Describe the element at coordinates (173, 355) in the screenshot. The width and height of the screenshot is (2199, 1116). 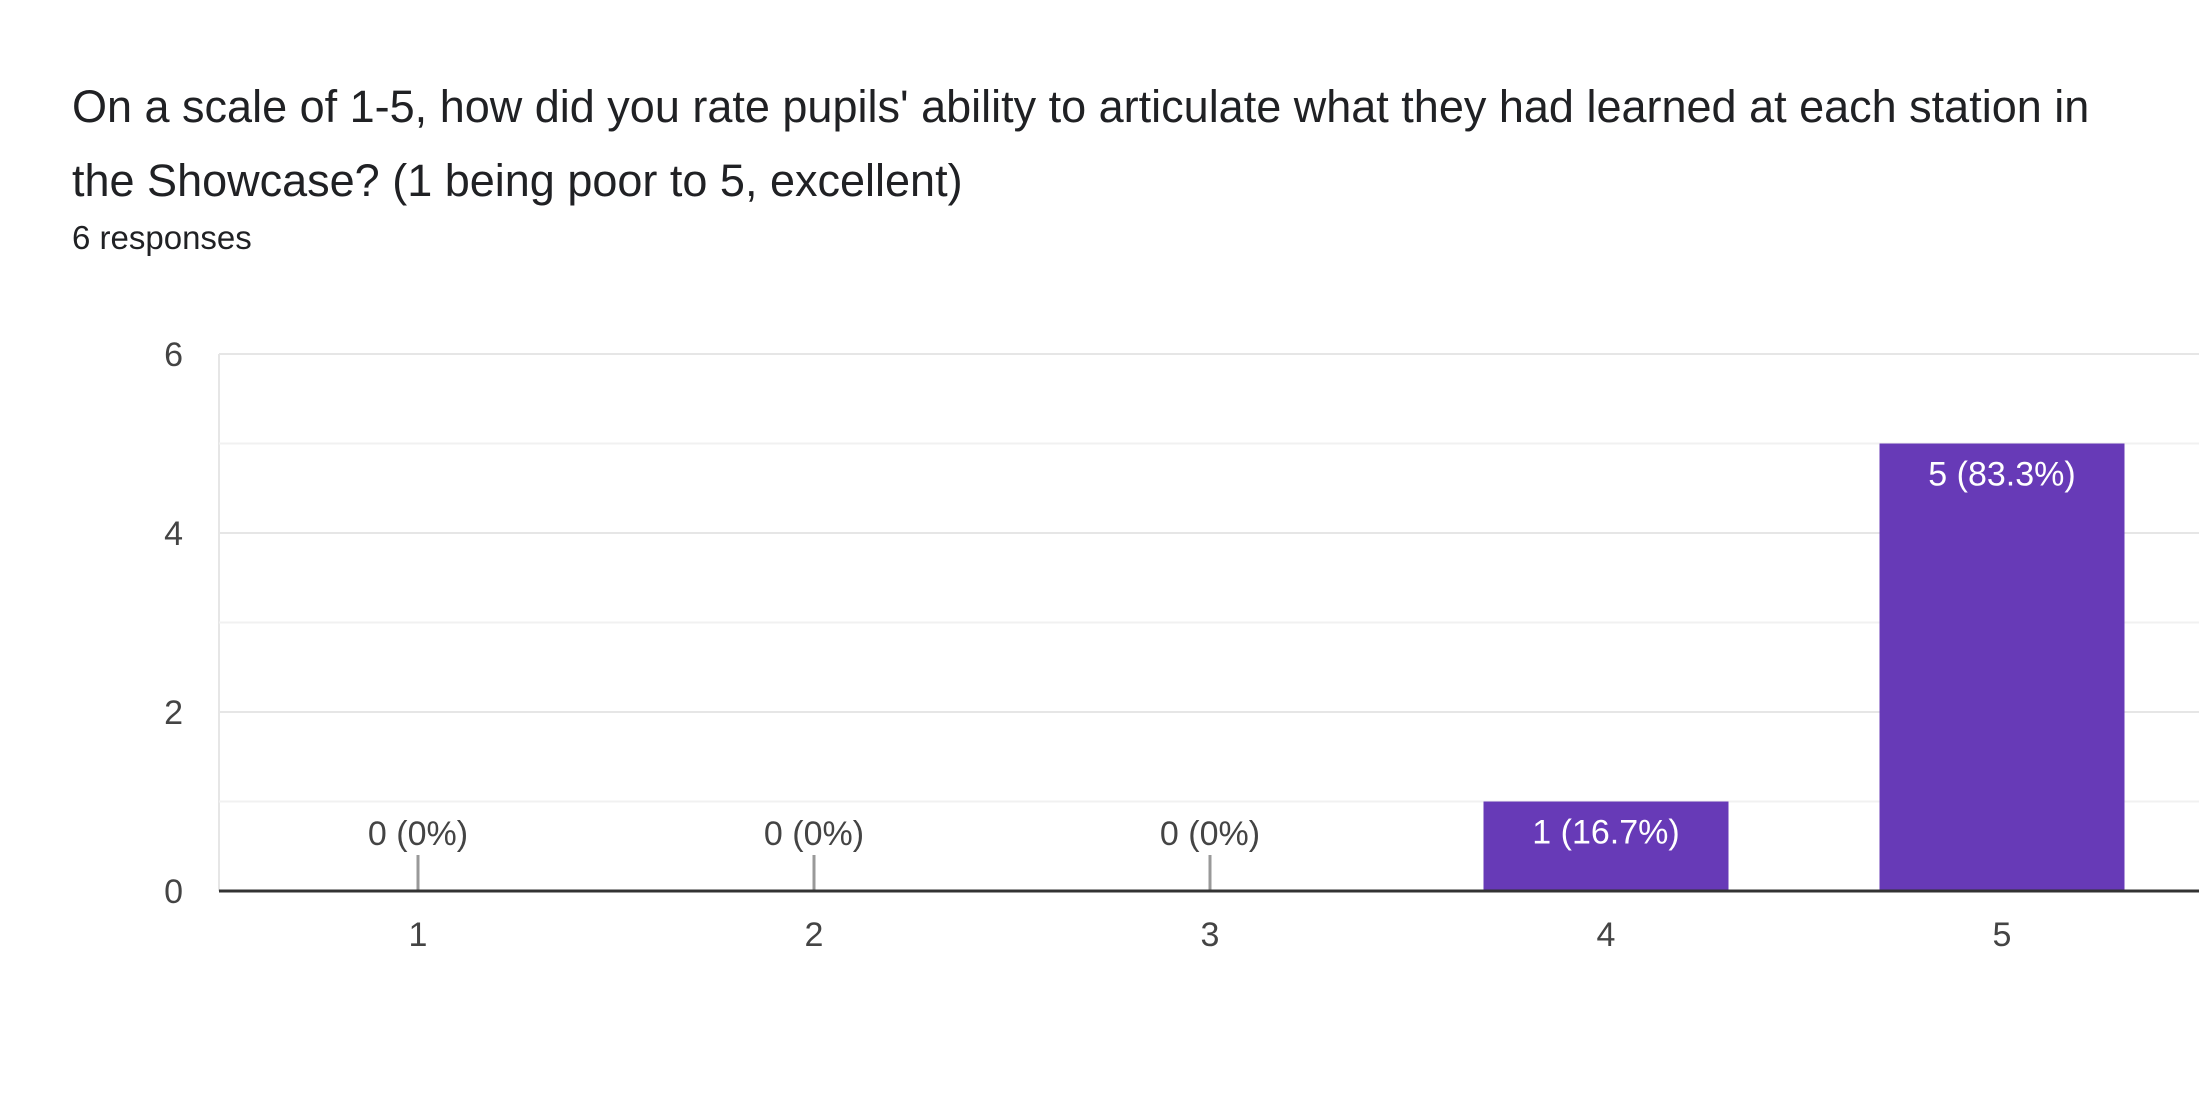
I see `y-tick-label: 6` at that location.